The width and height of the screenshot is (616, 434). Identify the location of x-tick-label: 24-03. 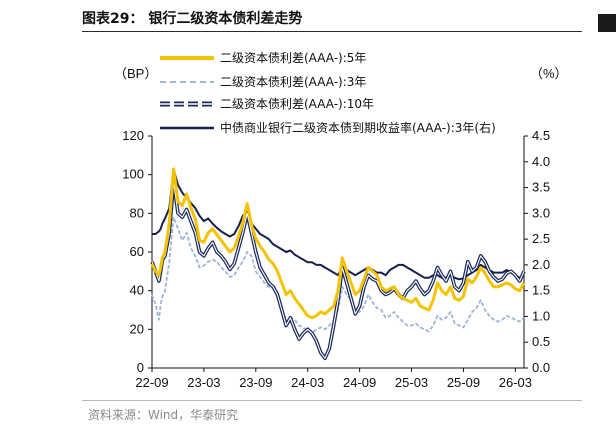
(307, 382).